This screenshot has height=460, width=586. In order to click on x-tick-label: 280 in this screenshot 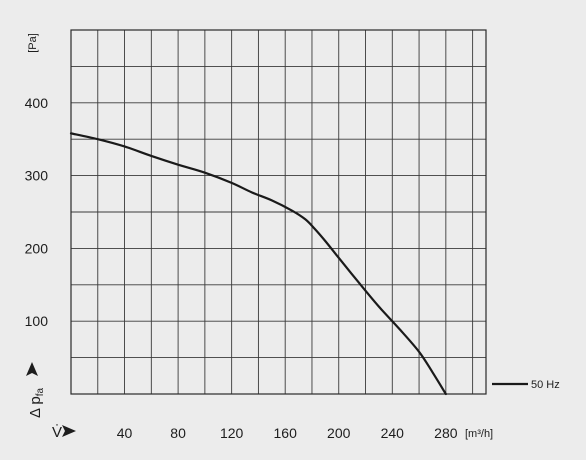, I will do `click(446, 433)`.